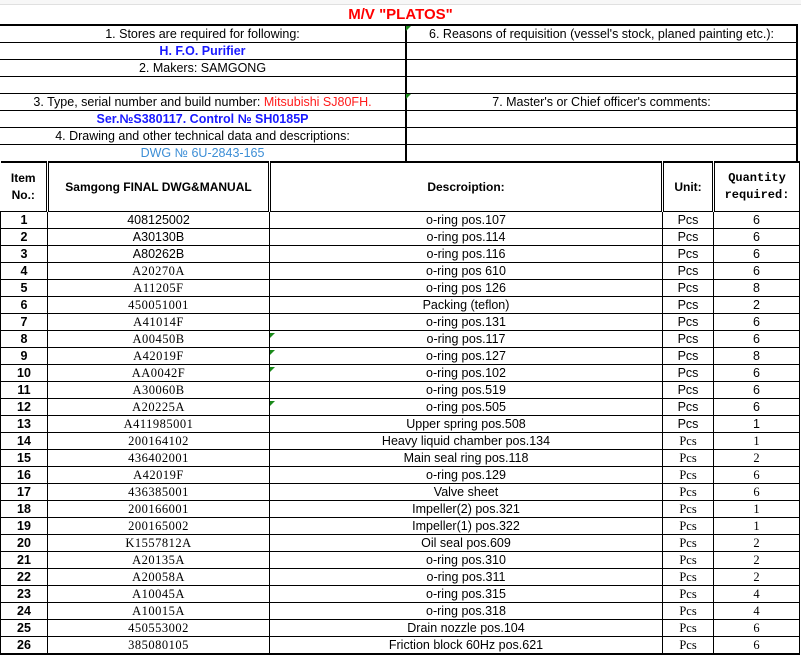  Describe the element at coordinates (158, 577) in the screenshot. I see `part-number-cell: A20058A` at that location.